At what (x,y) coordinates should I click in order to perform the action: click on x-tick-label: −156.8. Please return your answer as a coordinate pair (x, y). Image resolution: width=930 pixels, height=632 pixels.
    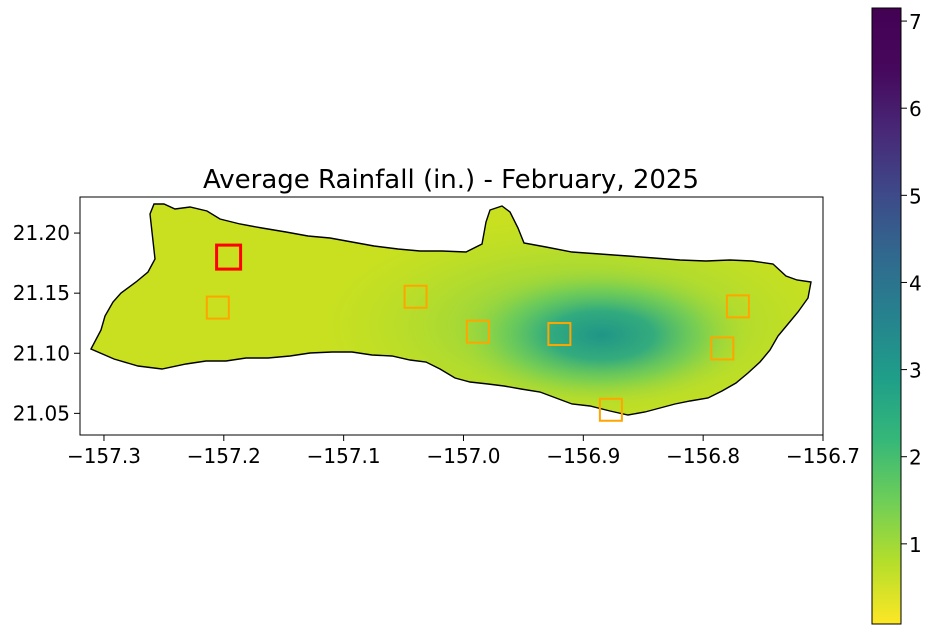
    Looking at the image, I should click on (703, 456).